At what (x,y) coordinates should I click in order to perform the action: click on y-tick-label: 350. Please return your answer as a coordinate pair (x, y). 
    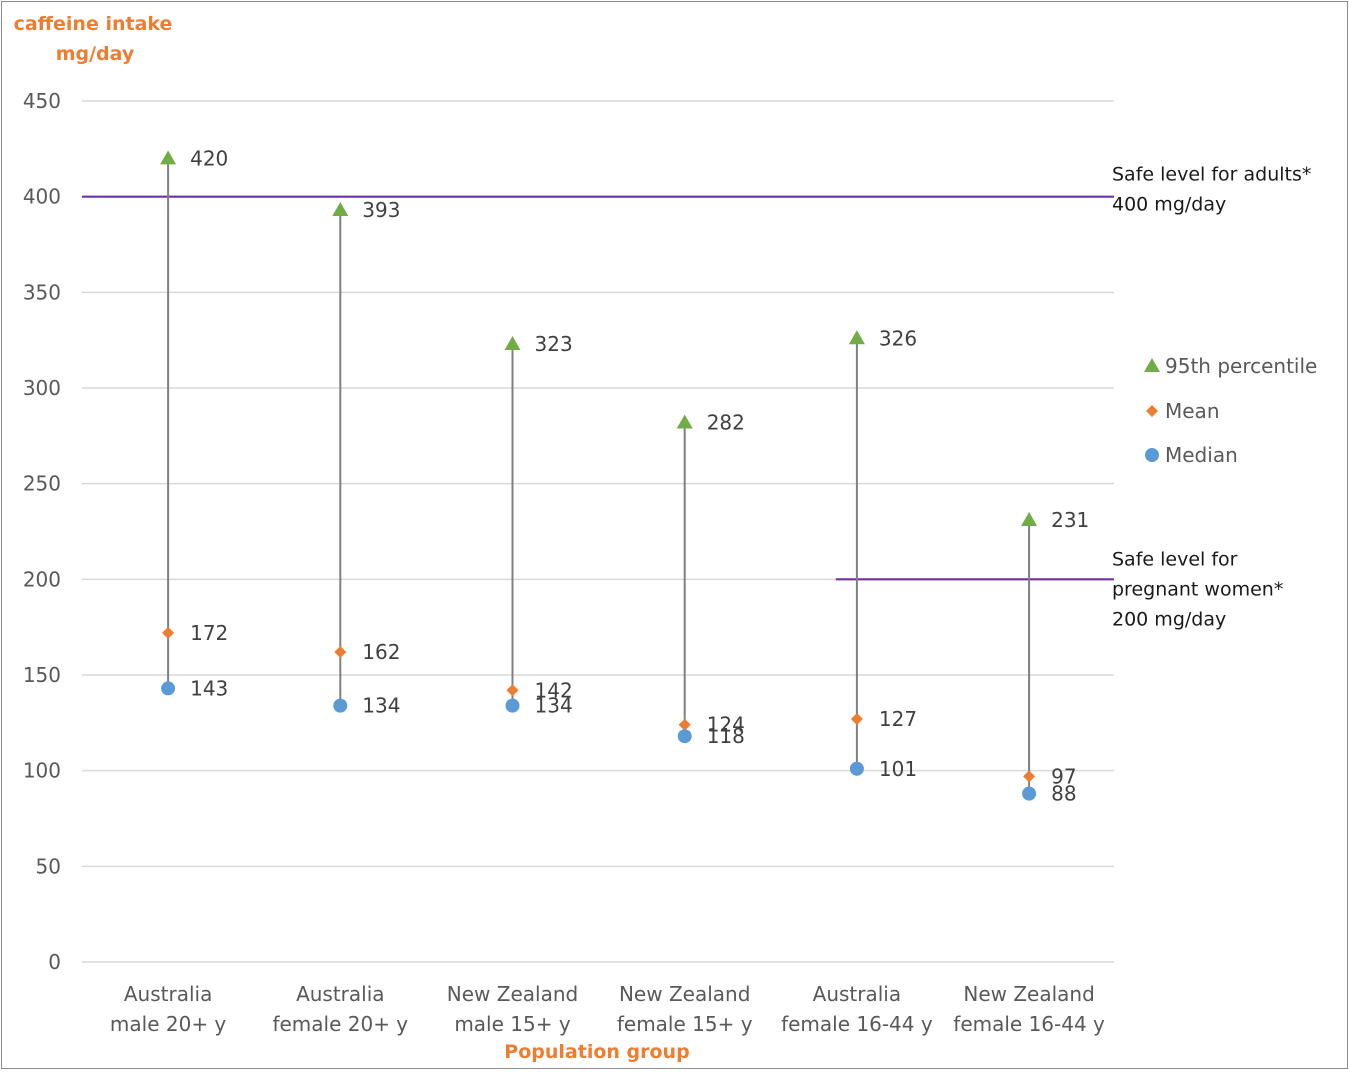
    Looking at the image, I should click on (42, 292).